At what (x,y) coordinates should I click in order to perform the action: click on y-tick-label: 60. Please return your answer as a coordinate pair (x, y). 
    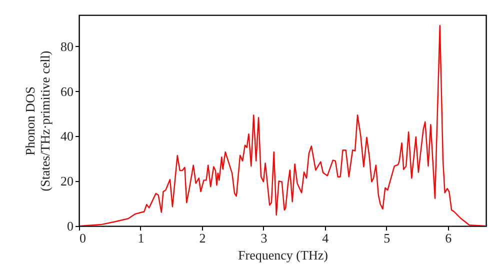
    Looking at the image, I should click on (67, 91).